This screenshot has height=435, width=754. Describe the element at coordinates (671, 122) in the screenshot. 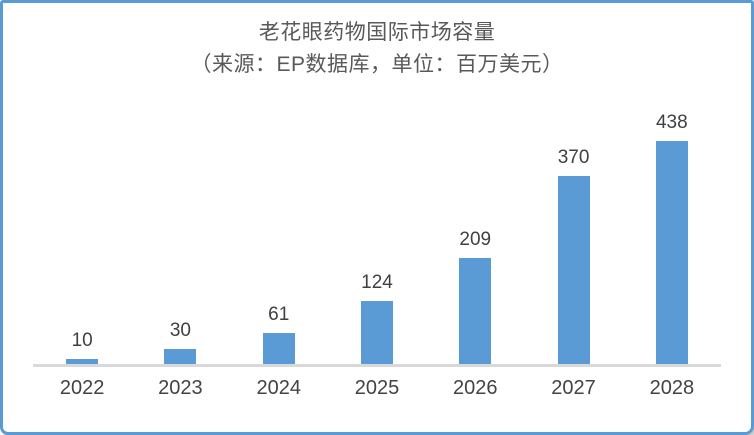

I see `bar-value-label: 438` at that location.